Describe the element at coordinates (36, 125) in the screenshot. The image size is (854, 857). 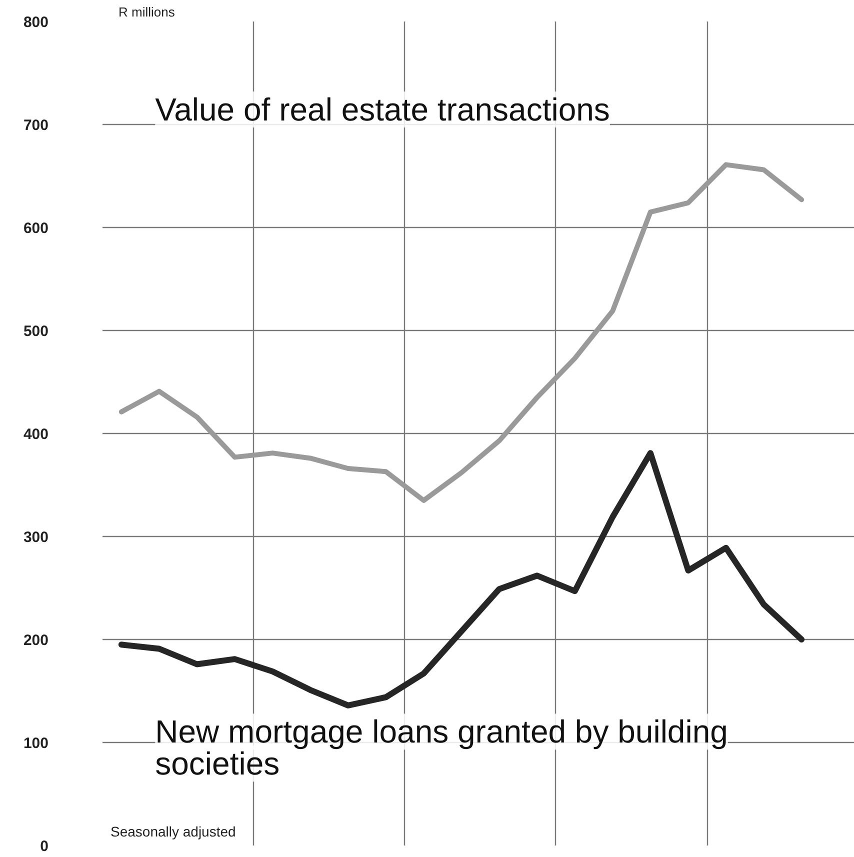
I see `y-tick-label: 700` at that location.